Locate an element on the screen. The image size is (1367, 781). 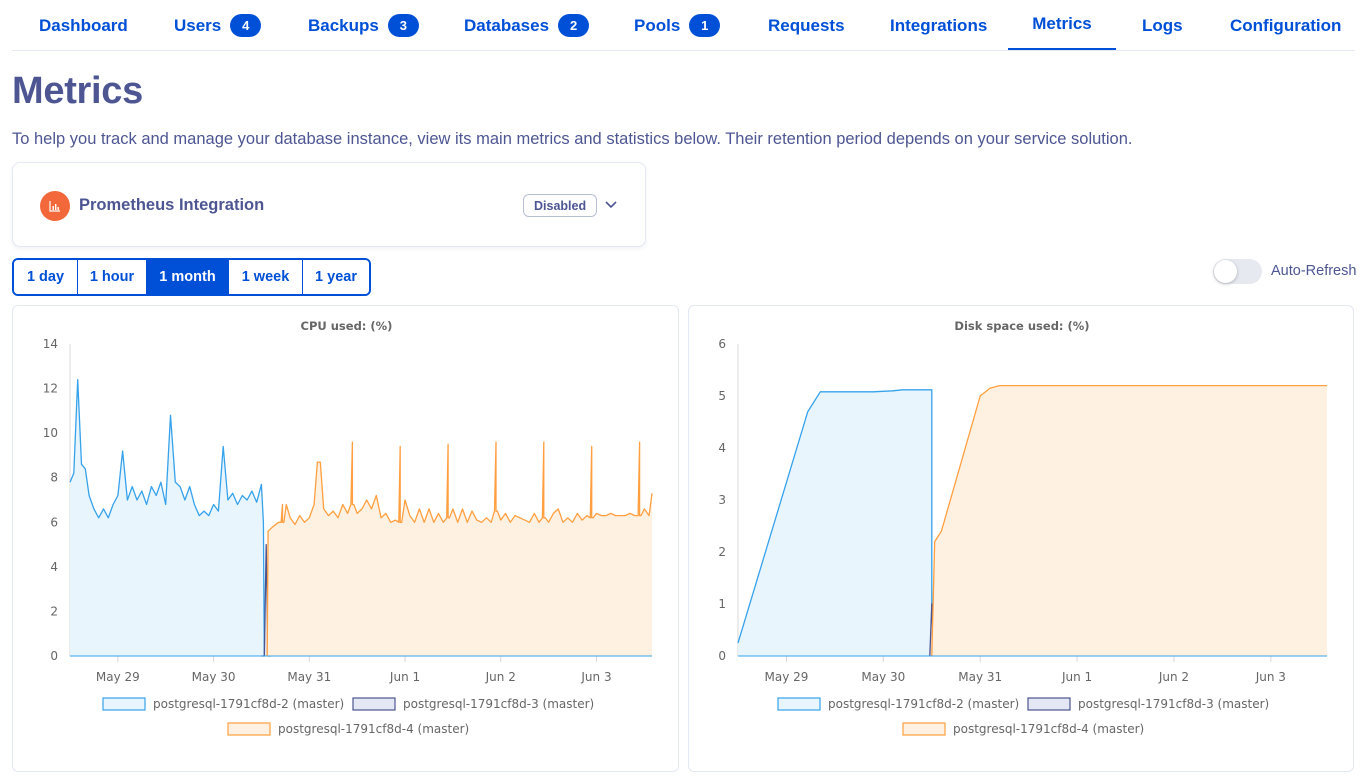
auto-refresh-label: Auto-Refresh is located at coordinates (1314, 271).